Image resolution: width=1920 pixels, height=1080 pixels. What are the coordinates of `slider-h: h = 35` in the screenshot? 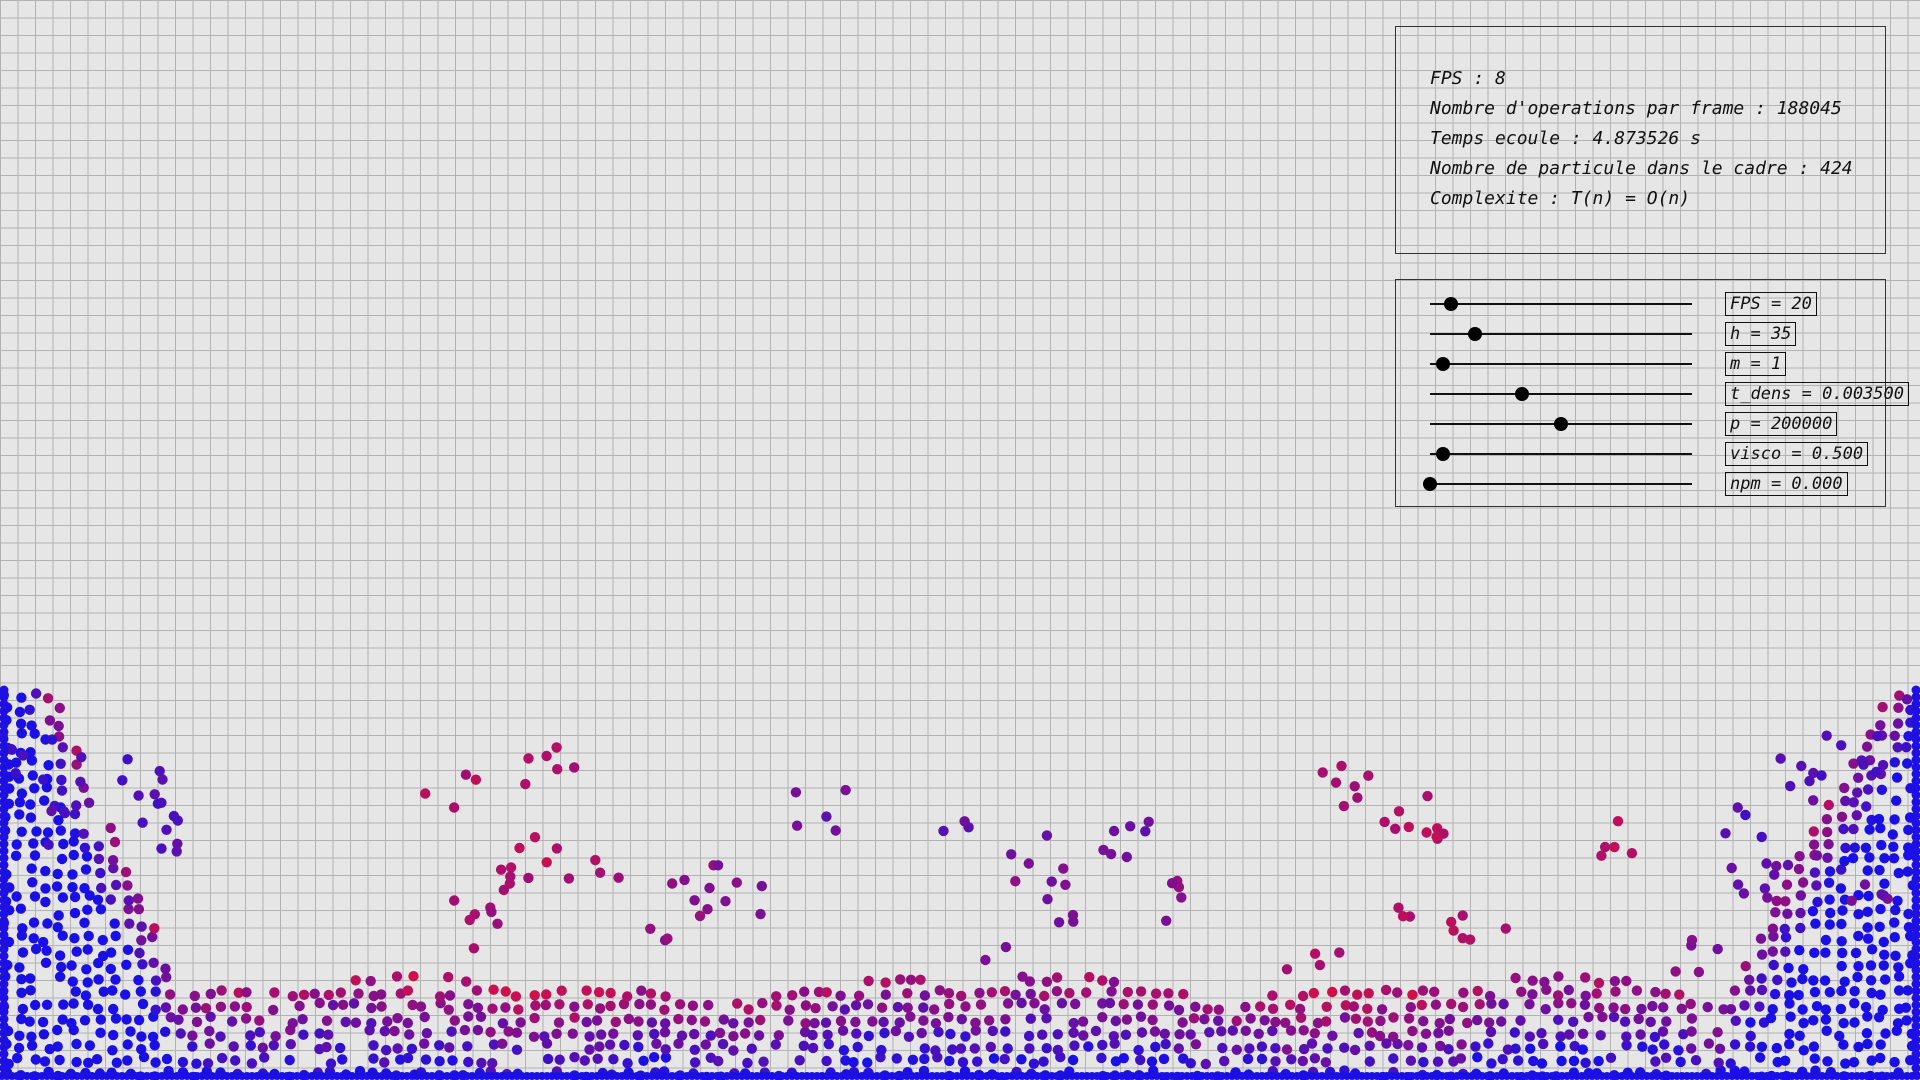 It's located at (1640, 334).